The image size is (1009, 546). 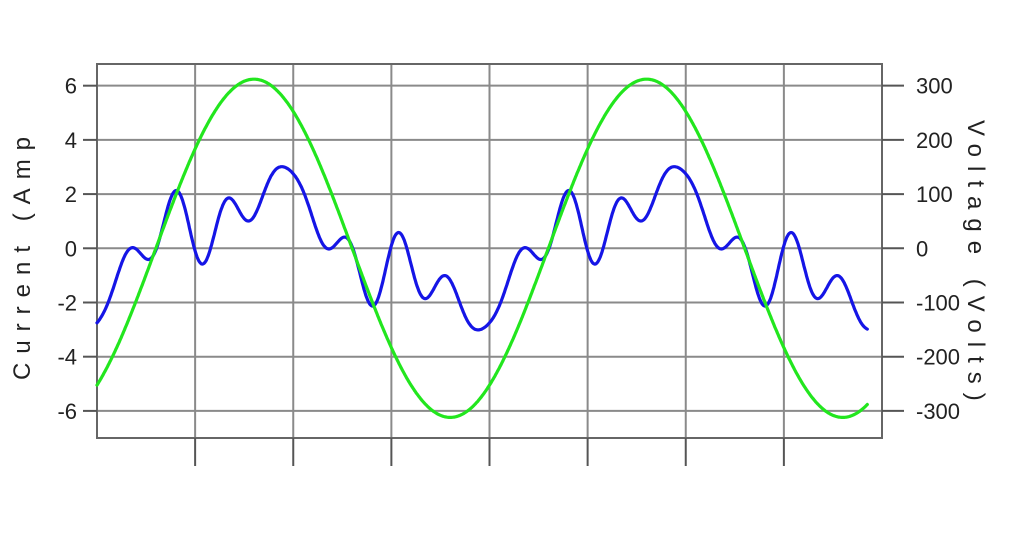 What do you see at coordinates (938, 357) in the screenshot?
I see `right-tick-label: -200` at bounding box center [938, 357].